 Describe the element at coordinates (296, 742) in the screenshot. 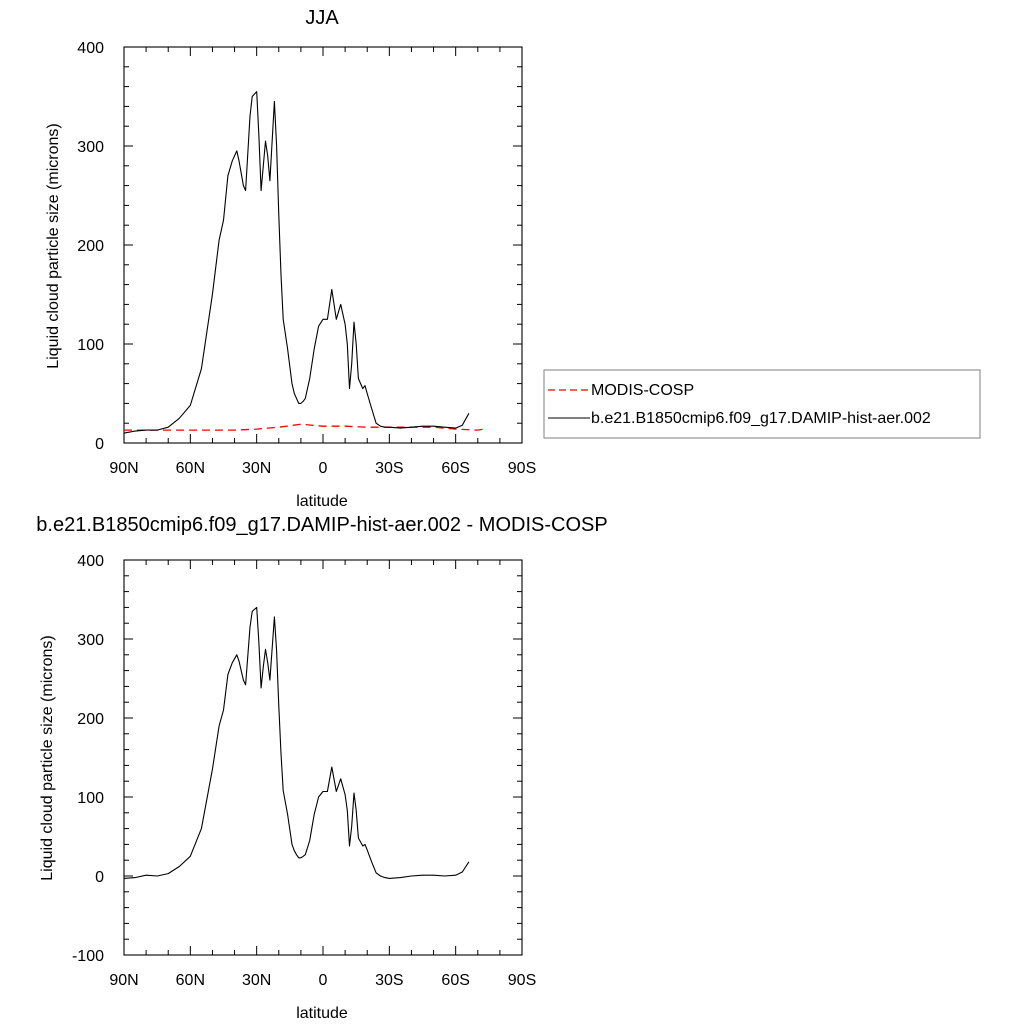

I see `series-line-difference` at that location.